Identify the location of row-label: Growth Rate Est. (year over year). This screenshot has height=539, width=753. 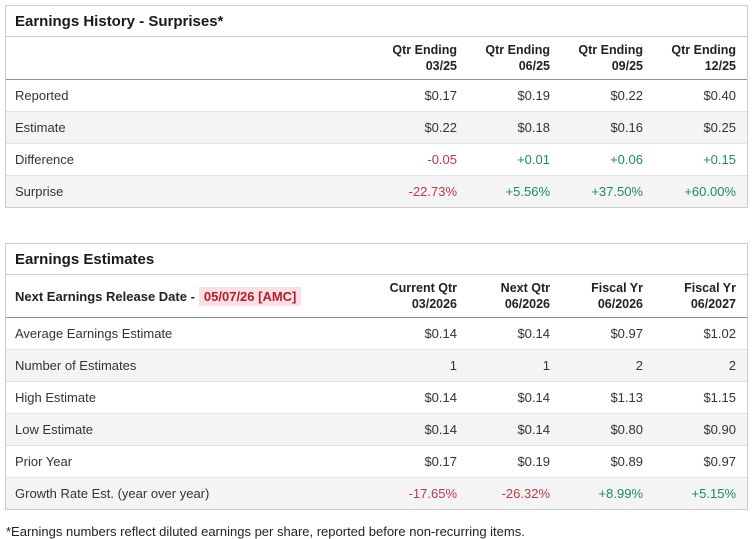
(112, 493).